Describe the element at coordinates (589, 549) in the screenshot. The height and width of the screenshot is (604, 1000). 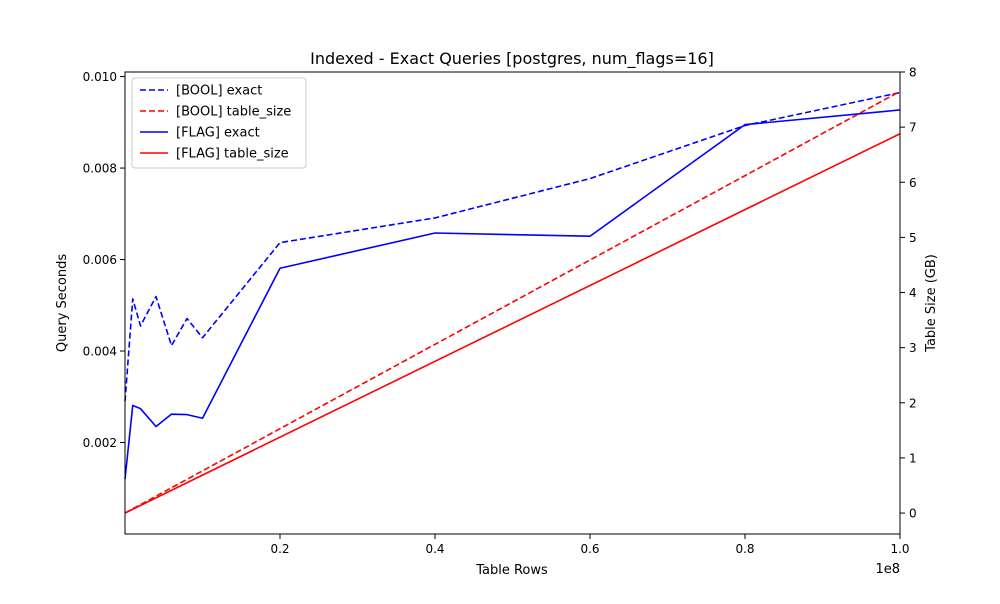
I see `x-tick-label: 0.6` at that location.